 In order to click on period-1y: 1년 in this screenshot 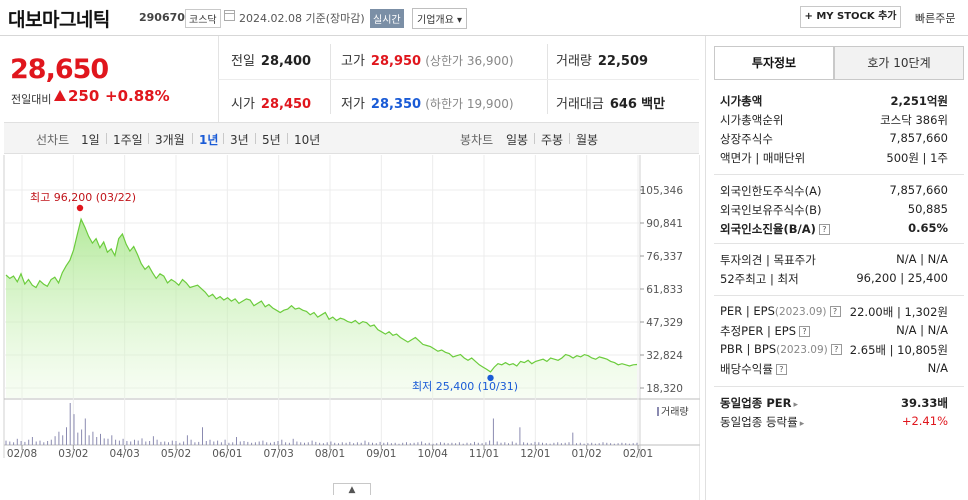, I will do `click(209, 140)`.